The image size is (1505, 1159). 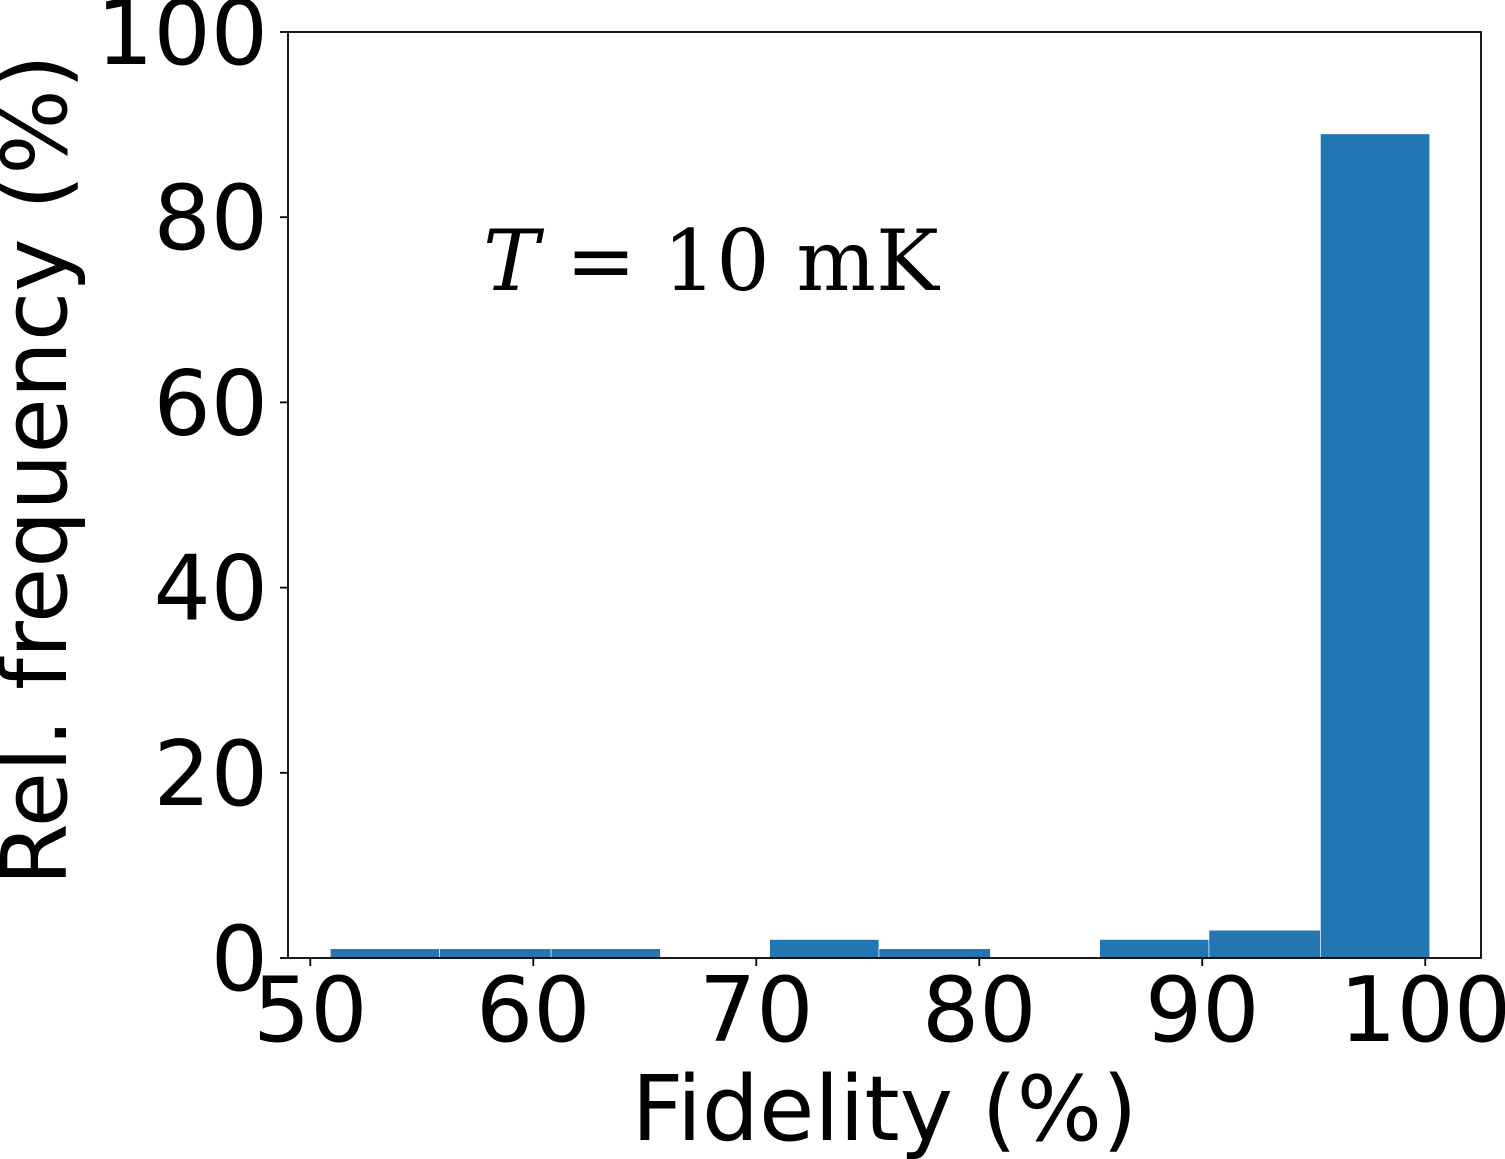 What do you see at coordinates (210, 403) in the screenshot?
I see `y-tick-label: 60` at bounding box center [210, 403].